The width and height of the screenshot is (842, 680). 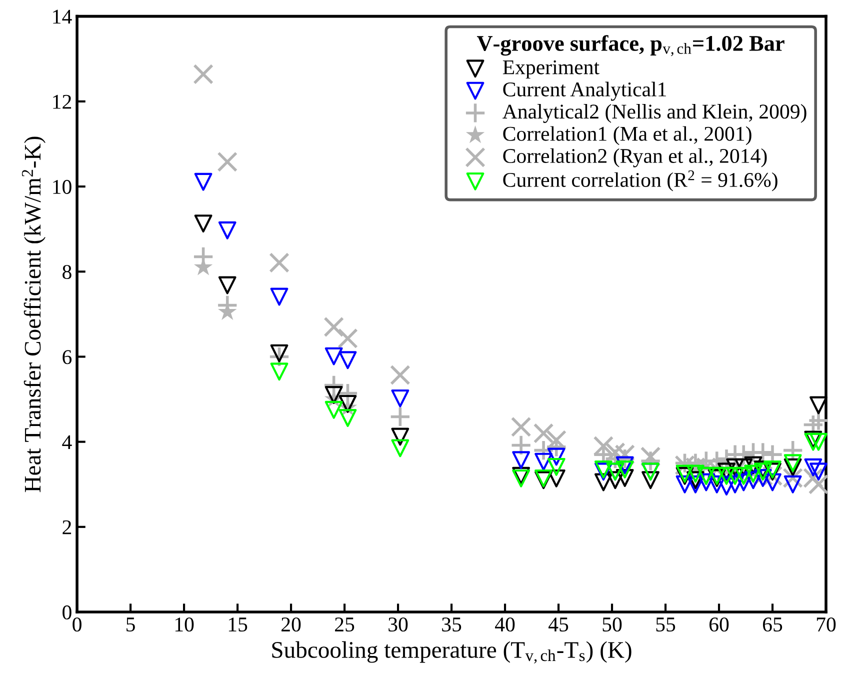 I want to click on y-axis-title: Heat Transfer Coefficient (kW/m$^{2}$-K), so click(x=34, y=314).